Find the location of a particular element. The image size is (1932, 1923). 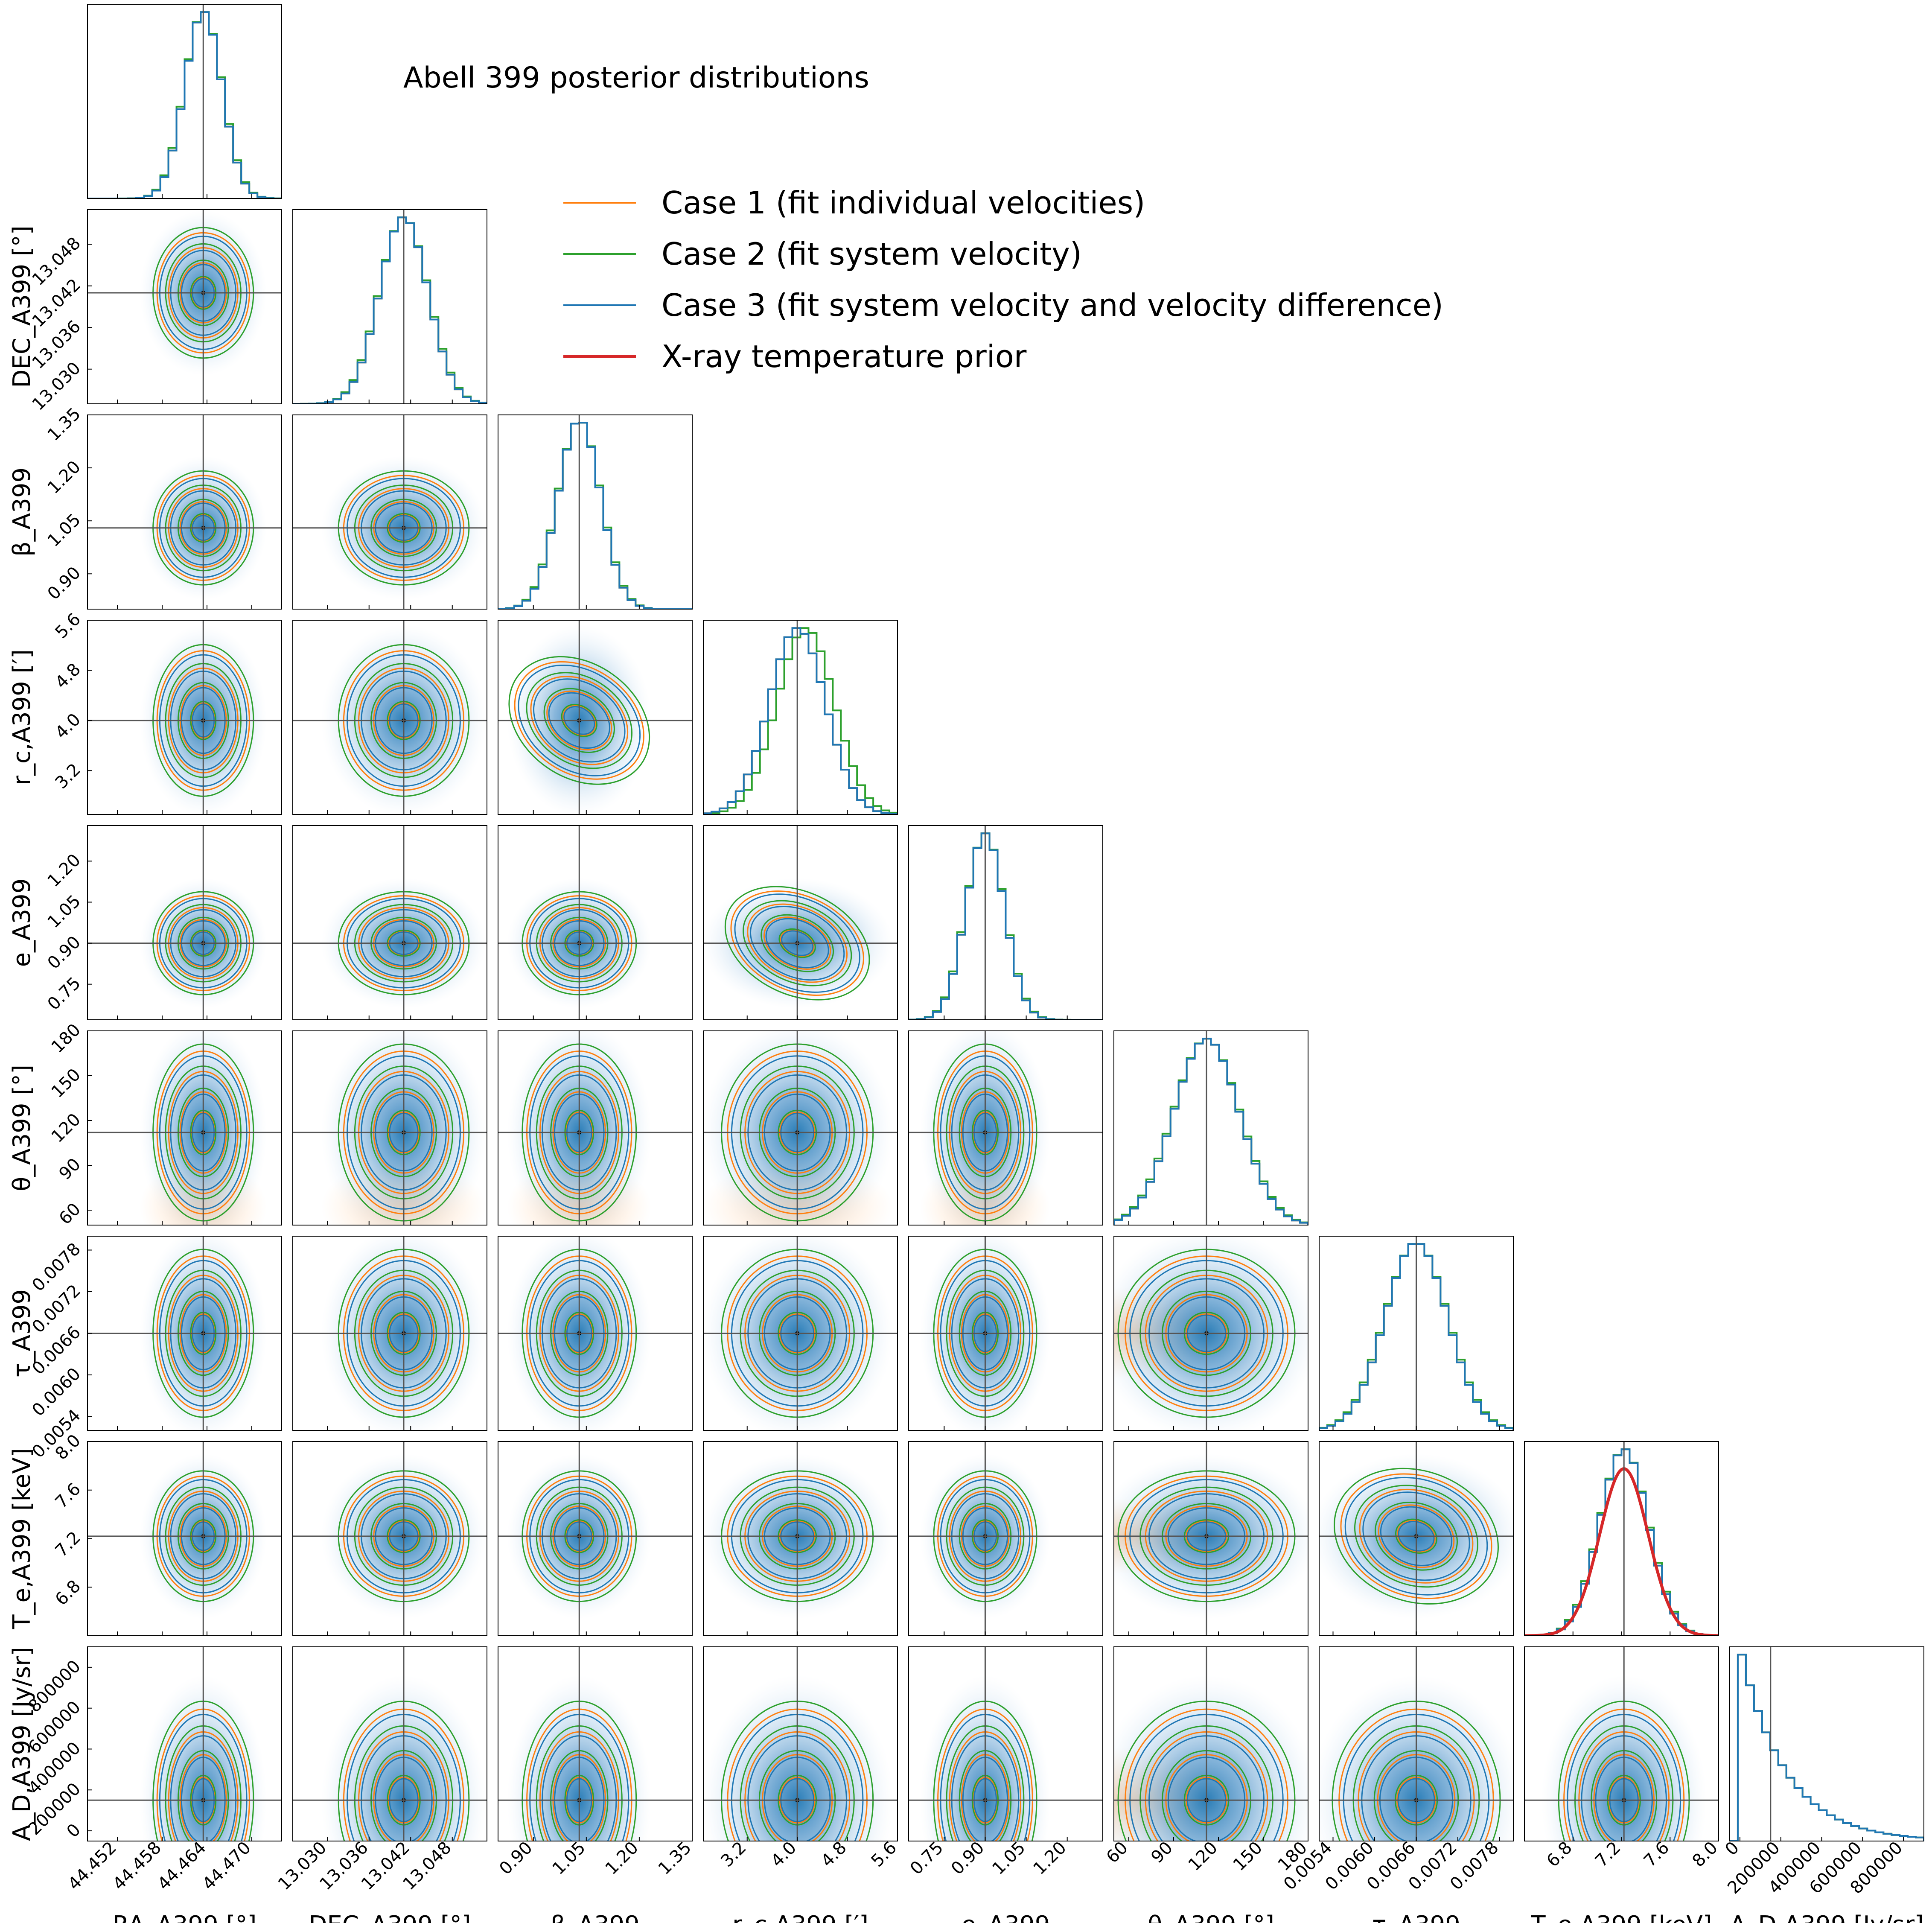

x-tick-label-RA_A399: 44.452 is located at coordinates (92, 1866).